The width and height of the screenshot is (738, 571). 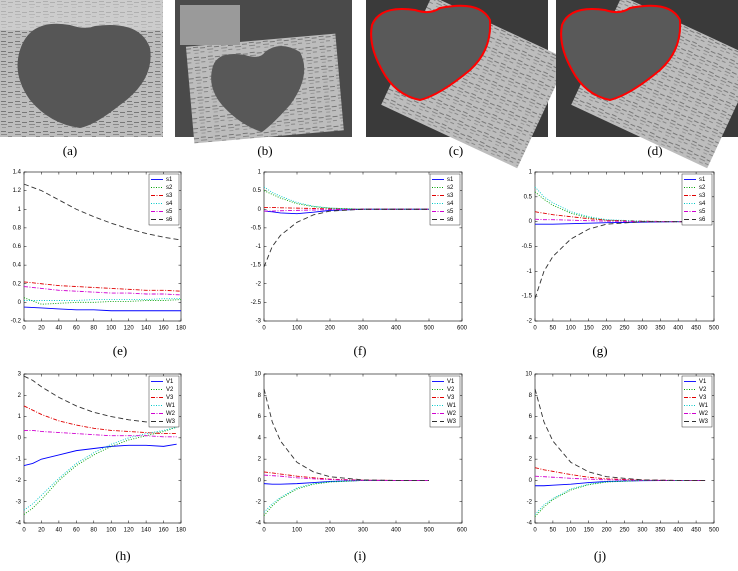 I want to click on chart-caption: (g), so click(x=599, y=350).